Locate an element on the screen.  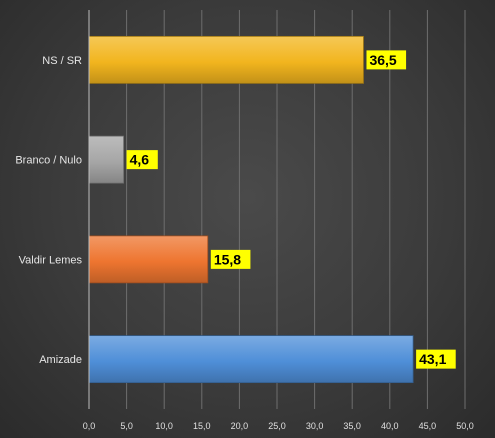
x-tick-label: 15,0 is located at coordinates (202, 426).